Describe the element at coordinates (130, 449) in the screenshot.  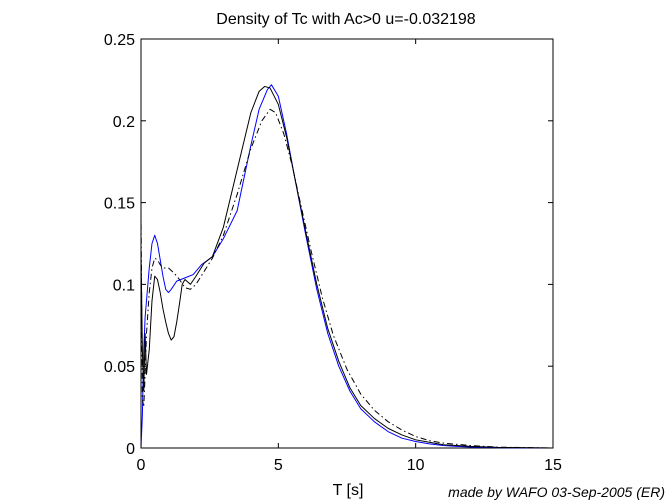
I see `y-tick-label: 0` at that location.